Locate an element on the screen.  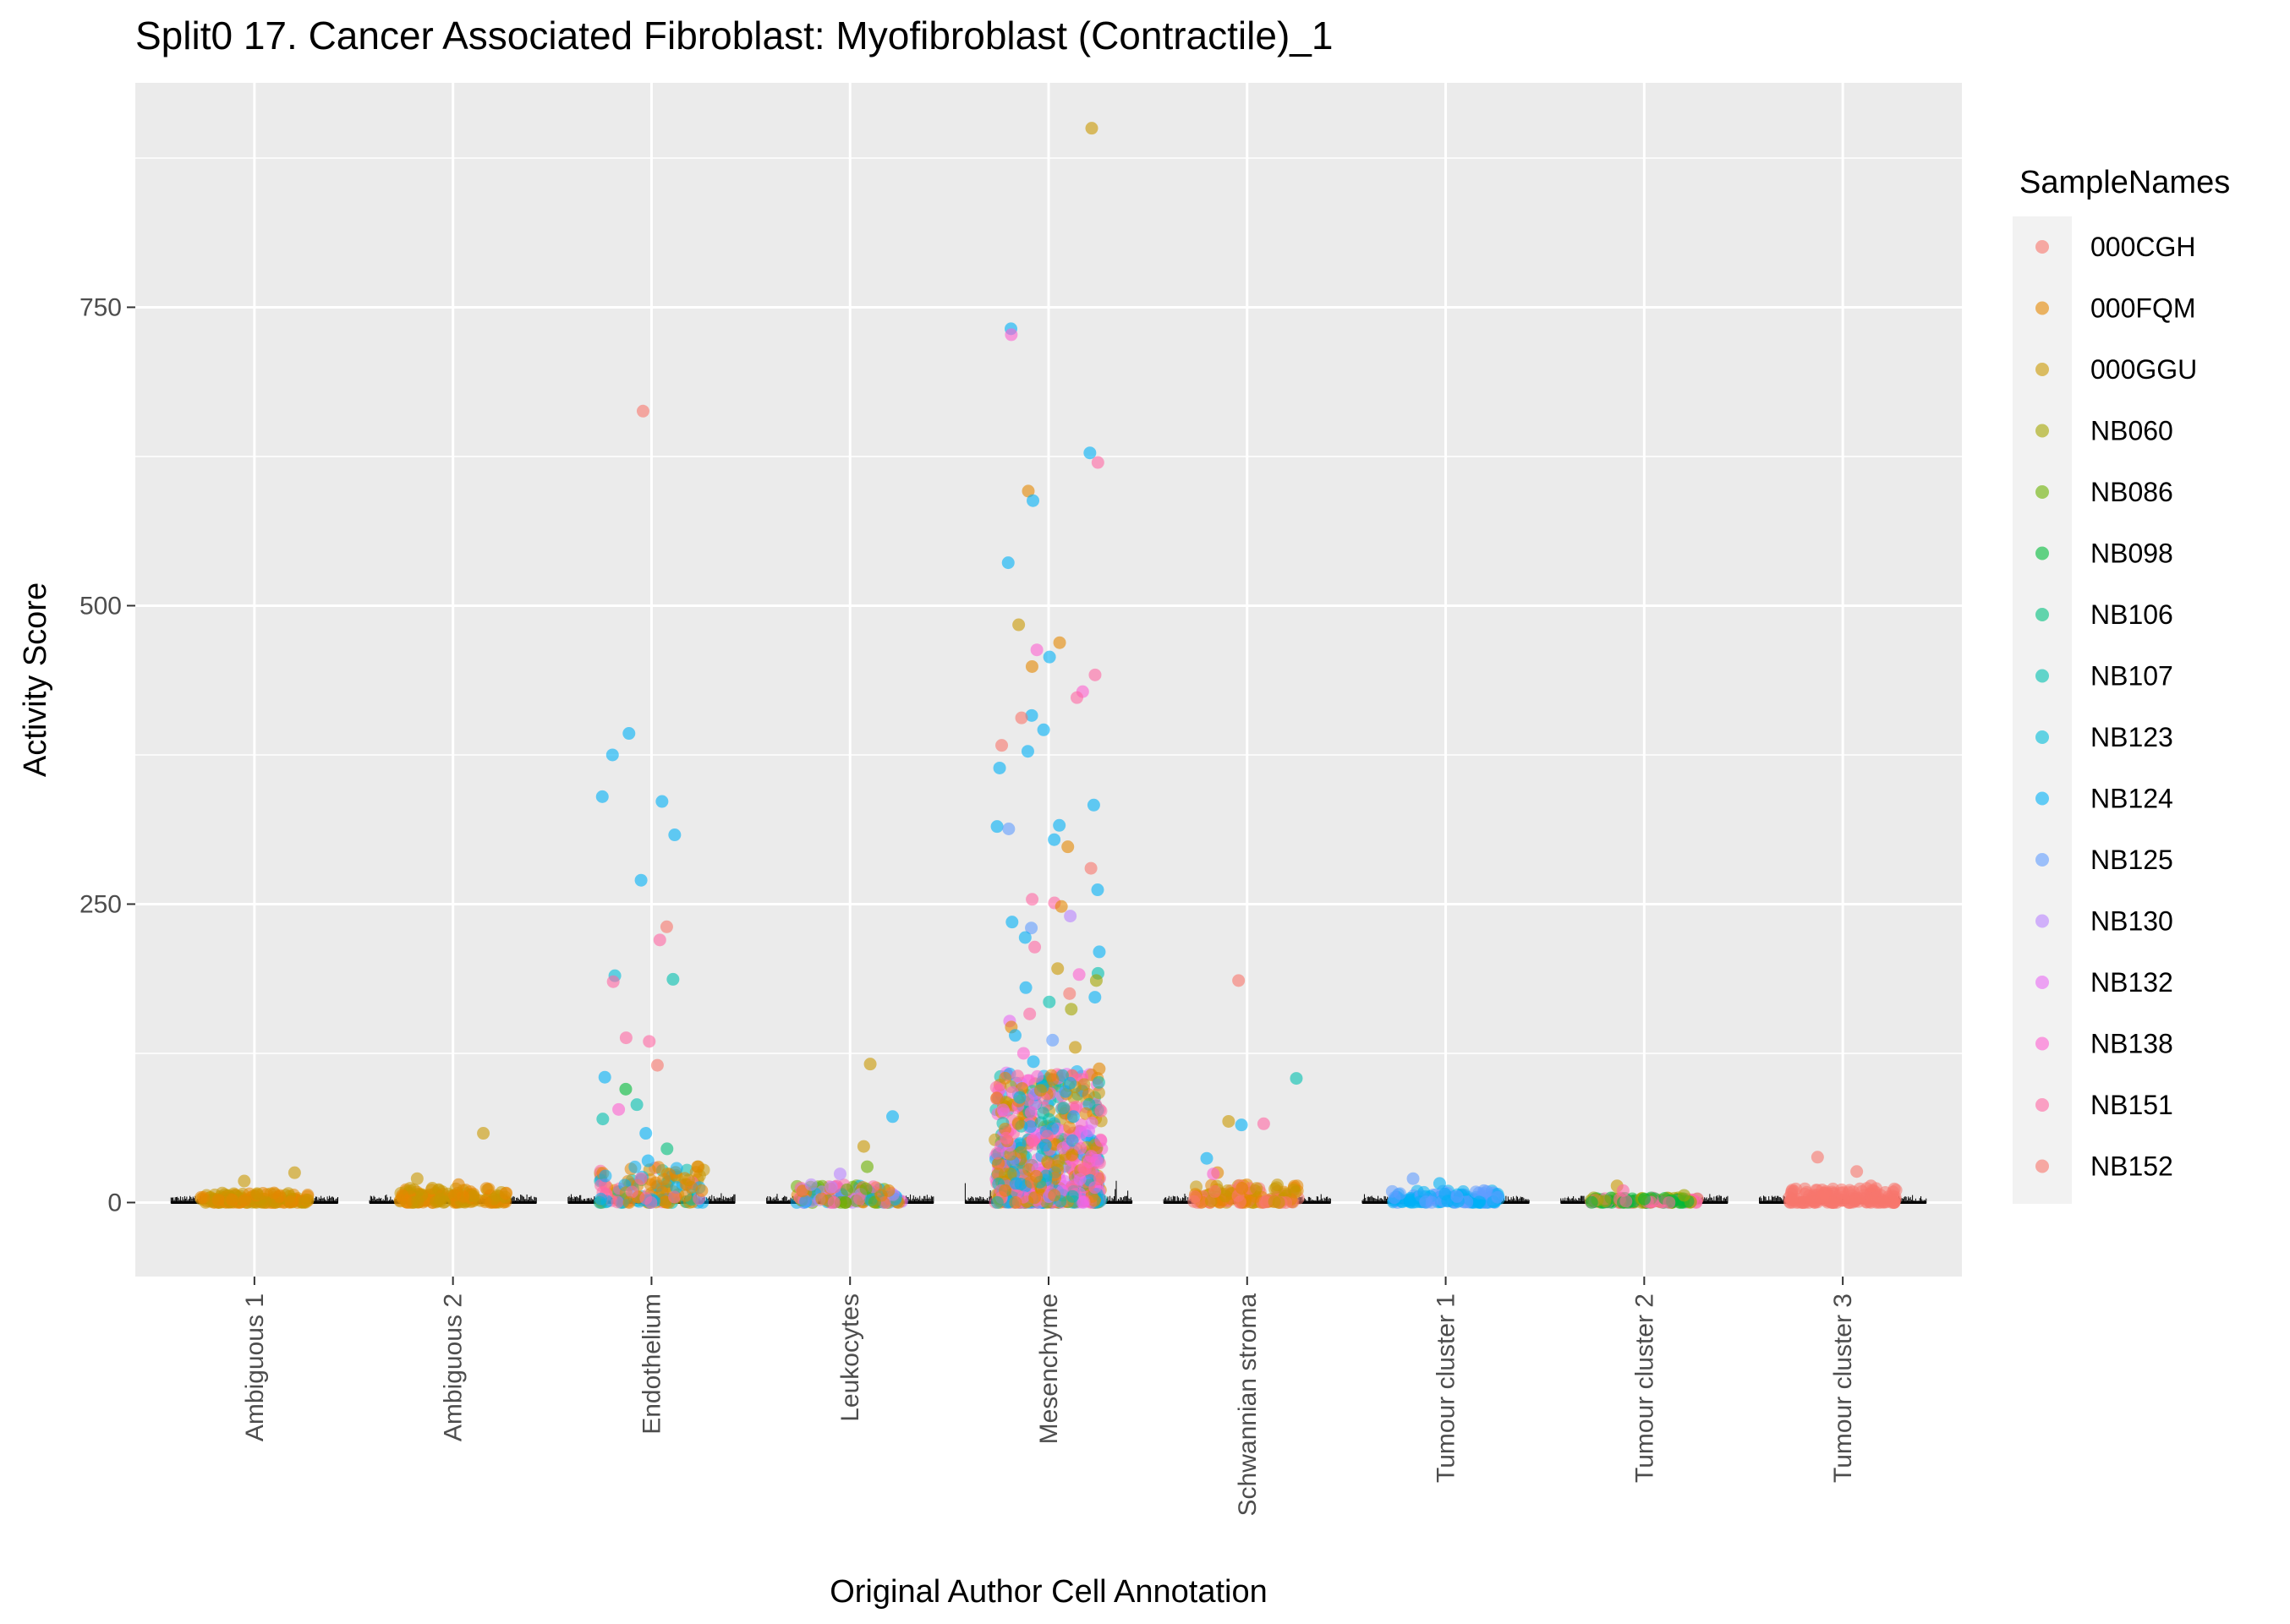
legend-label: NB086 is located at coordinates (2131, 492).